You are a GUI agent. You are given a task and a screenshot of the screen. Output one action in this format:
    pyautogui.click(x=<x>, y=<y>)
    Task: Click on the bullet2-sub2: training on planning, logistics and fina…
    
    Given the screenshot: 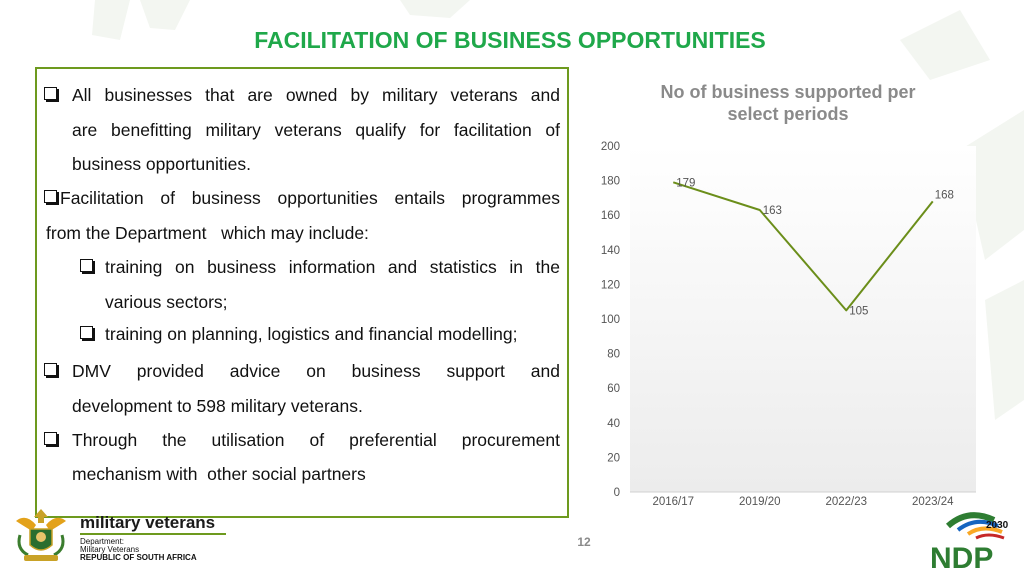 What is the action you would take?
    pyautogui.click(x=311, y=334)
    